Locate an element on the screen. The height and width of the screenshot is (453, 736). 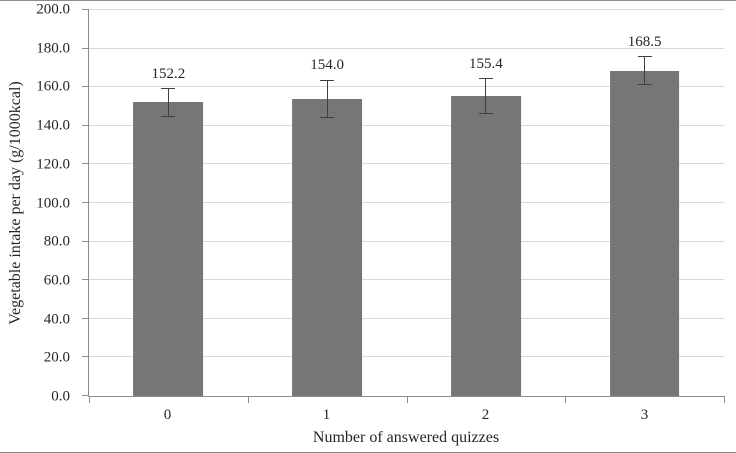
x-axis-tick-label: 1 is located at coordinates (326, 415).